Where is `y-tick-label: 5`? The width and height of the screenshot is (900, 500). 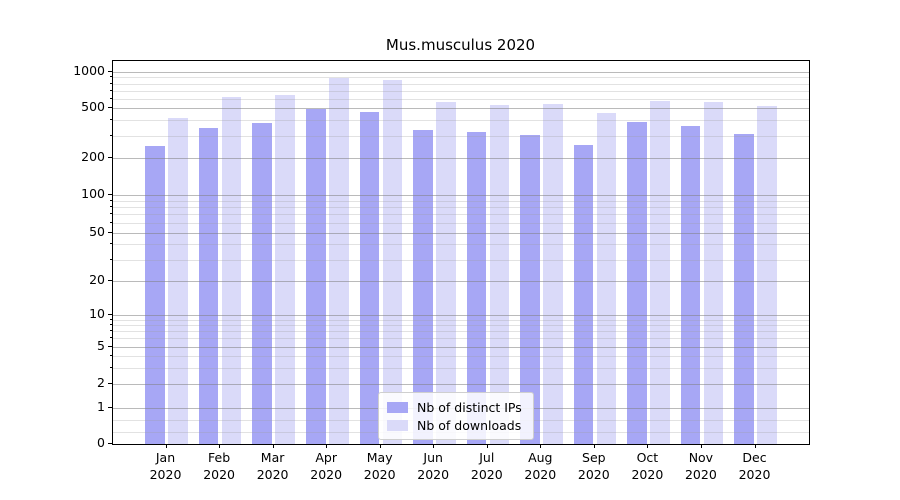
y-tick-label: 5 is located at coordinates (101, 345).